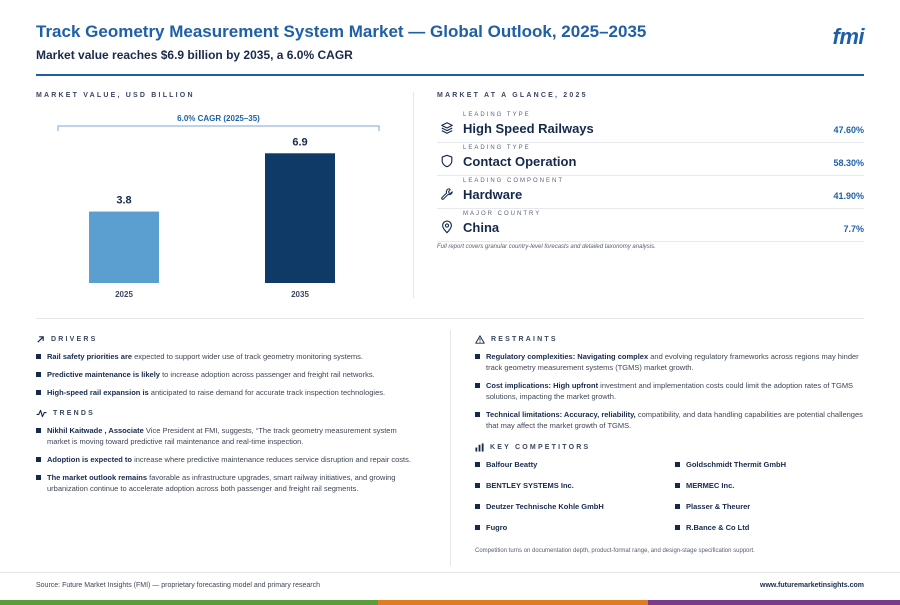  What do you see at coordinates (491, 527) in the screenshot?
I see `competitor-item: Fugro` at bounding box center [491, 527].